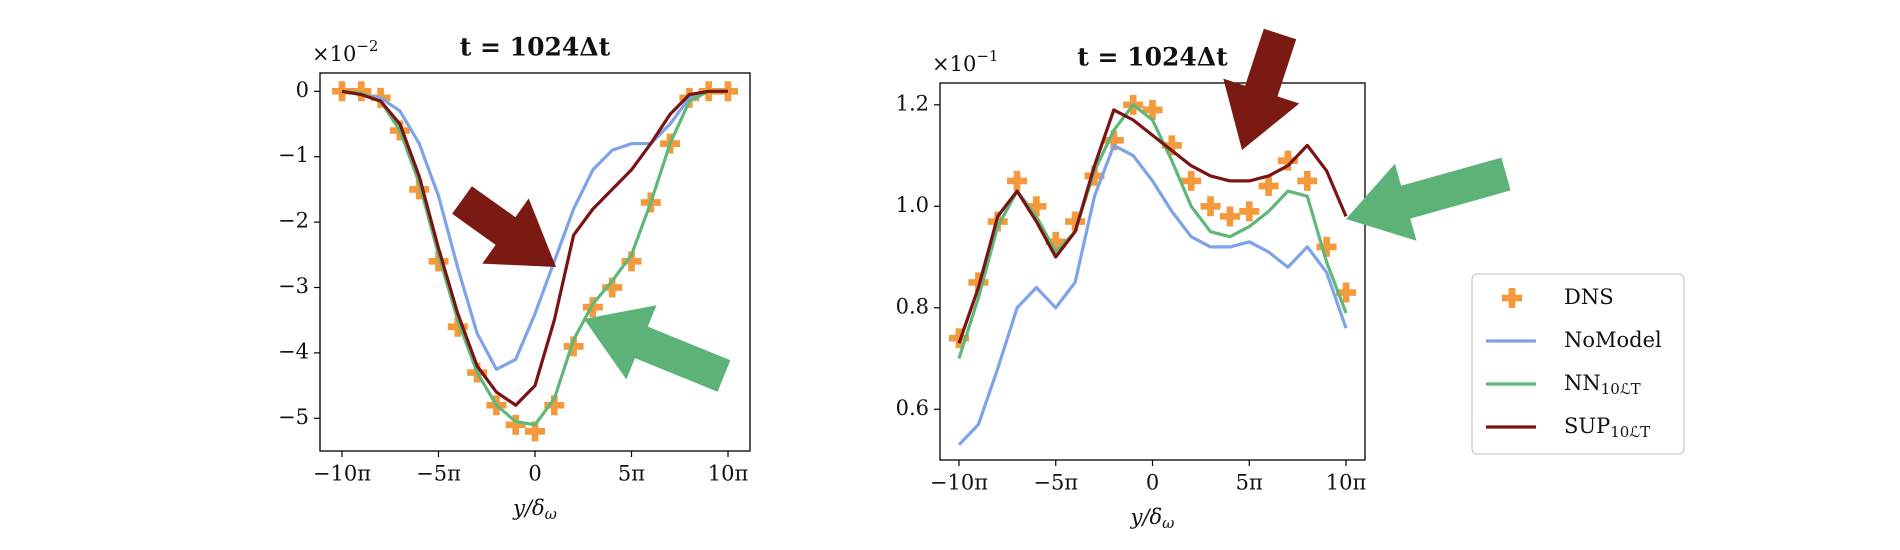  I want to click on legend-name: DNS, so click(1589, 297).